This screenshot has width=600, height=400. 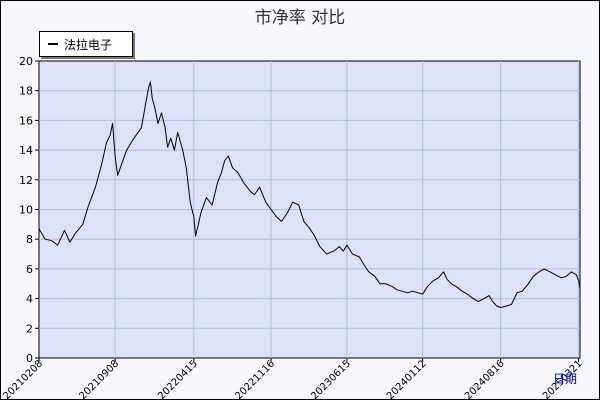 I want to click on y-tick-label: 6, so click(x=29, y=269).